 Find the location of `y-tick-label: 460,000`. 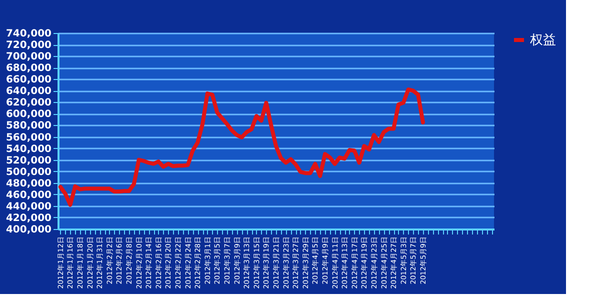

y-tick-label: 460,000 is located at coordinates (29, 195).